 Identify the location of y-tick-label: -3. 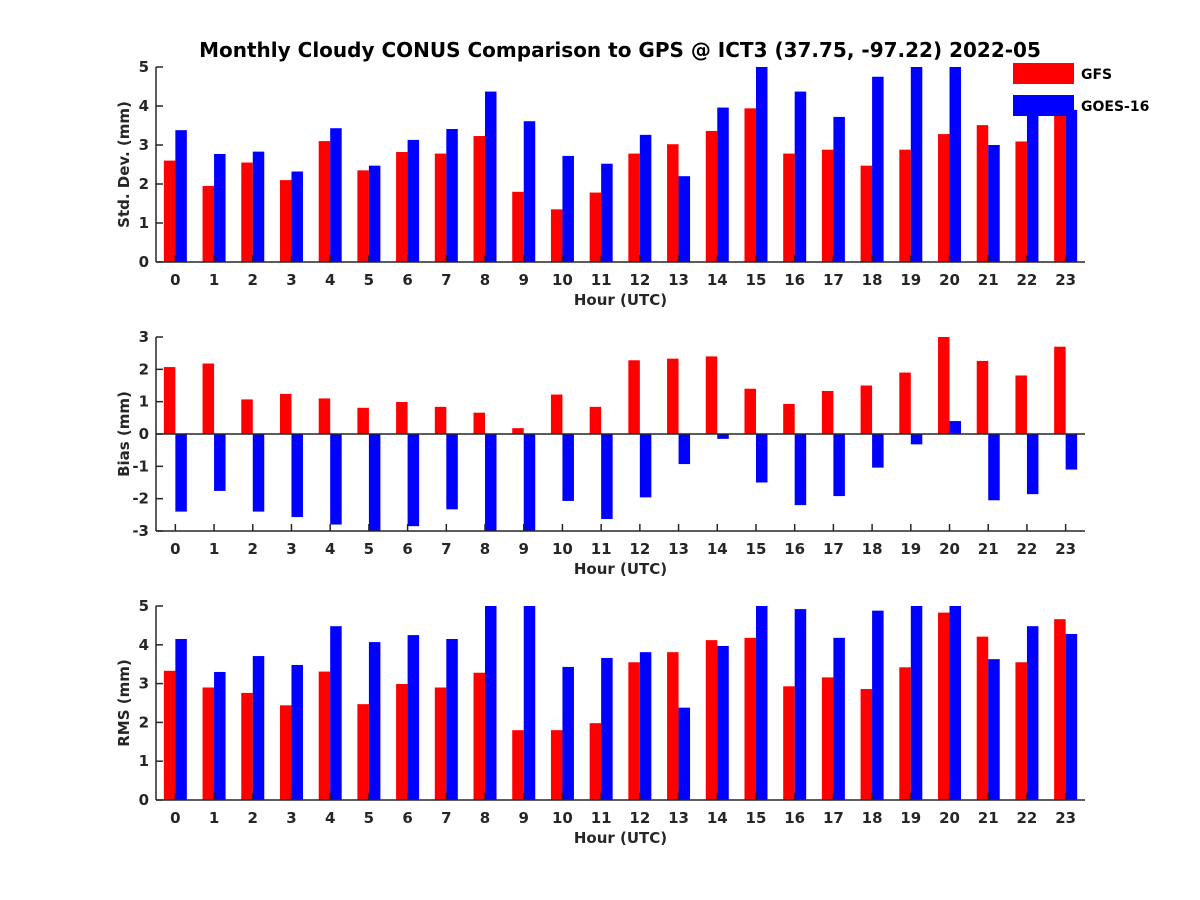
(140, 531).